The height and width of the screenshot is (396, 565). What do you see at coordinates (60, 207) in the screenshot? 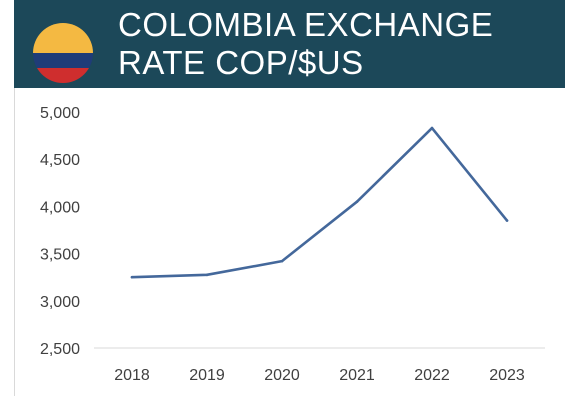
I see `y-tick-label: 4,000` at bounding box center [60, 207].